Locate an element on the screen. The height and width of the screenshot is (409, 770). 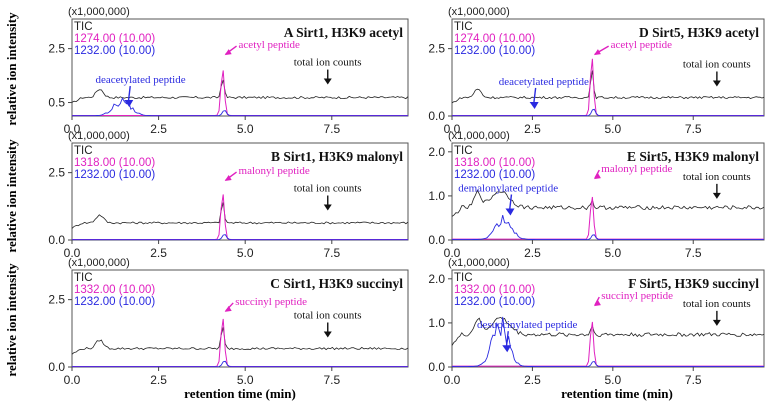
deacyl-peptide-annotation: demalonylated peptide is located at coordinates (508, 189).